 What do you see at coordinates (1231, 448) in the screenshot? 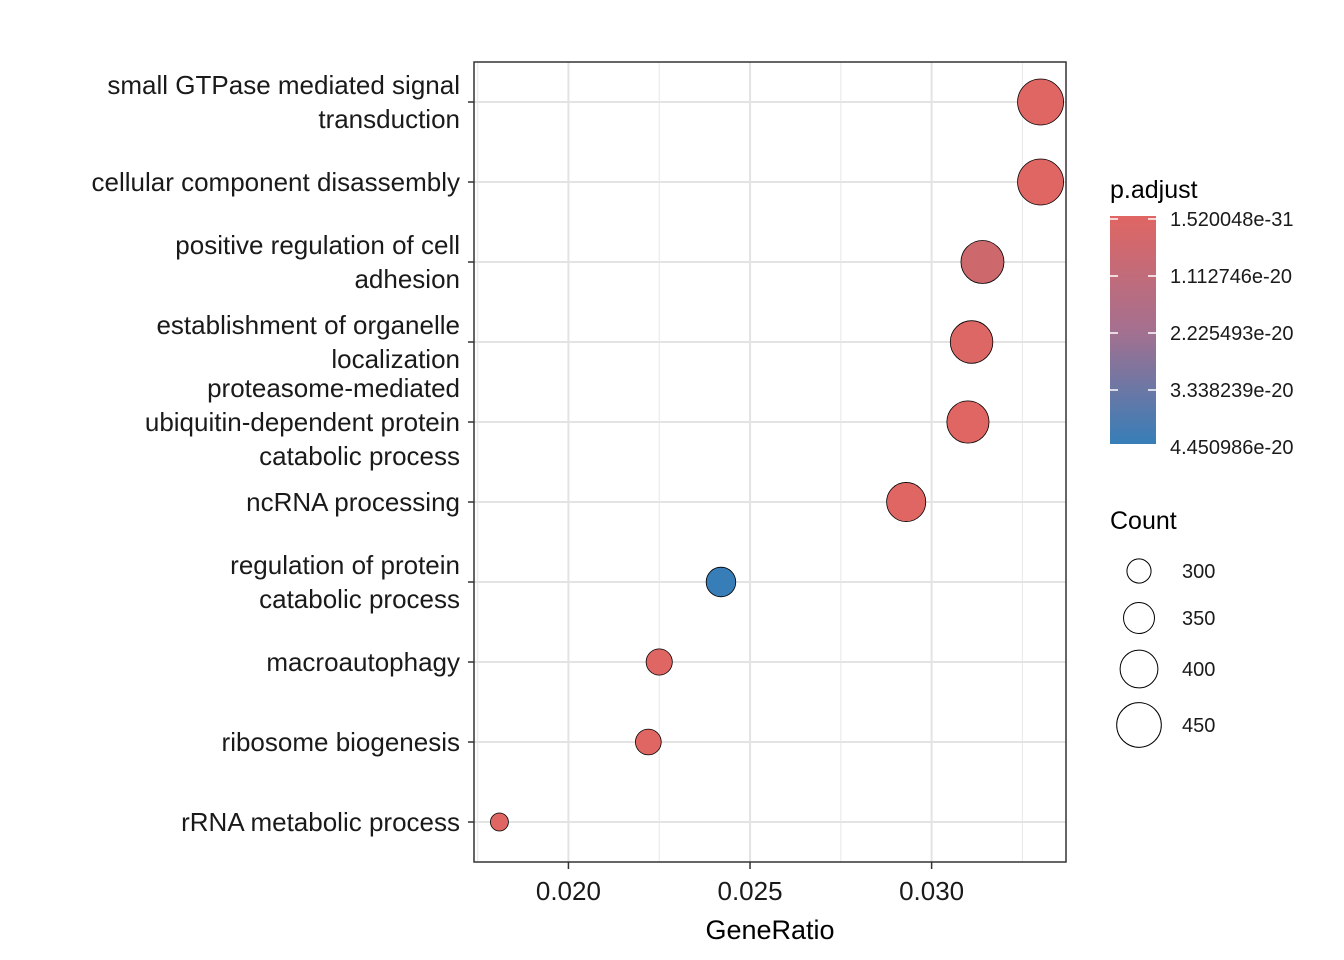
I see `color-legend-label: 4.450986e-20` at bounding box center [1231, 448].